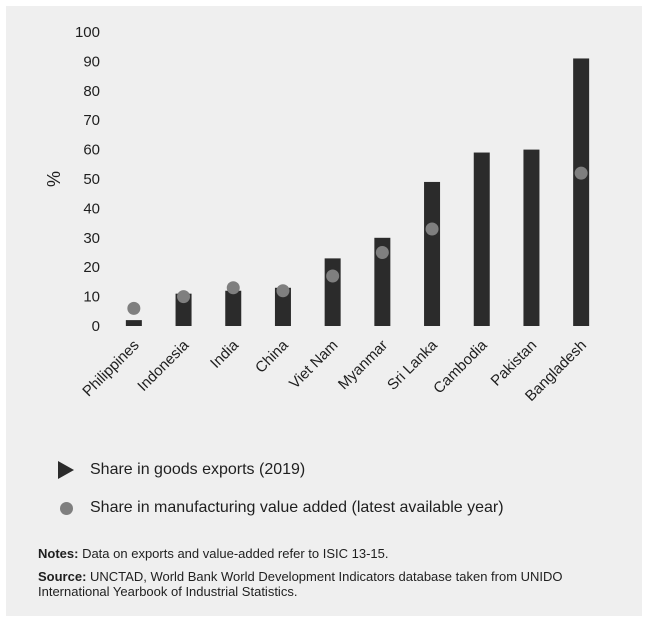  I want to click on legend-item-exports: Share in goods exports (2019), so click(180, 470).